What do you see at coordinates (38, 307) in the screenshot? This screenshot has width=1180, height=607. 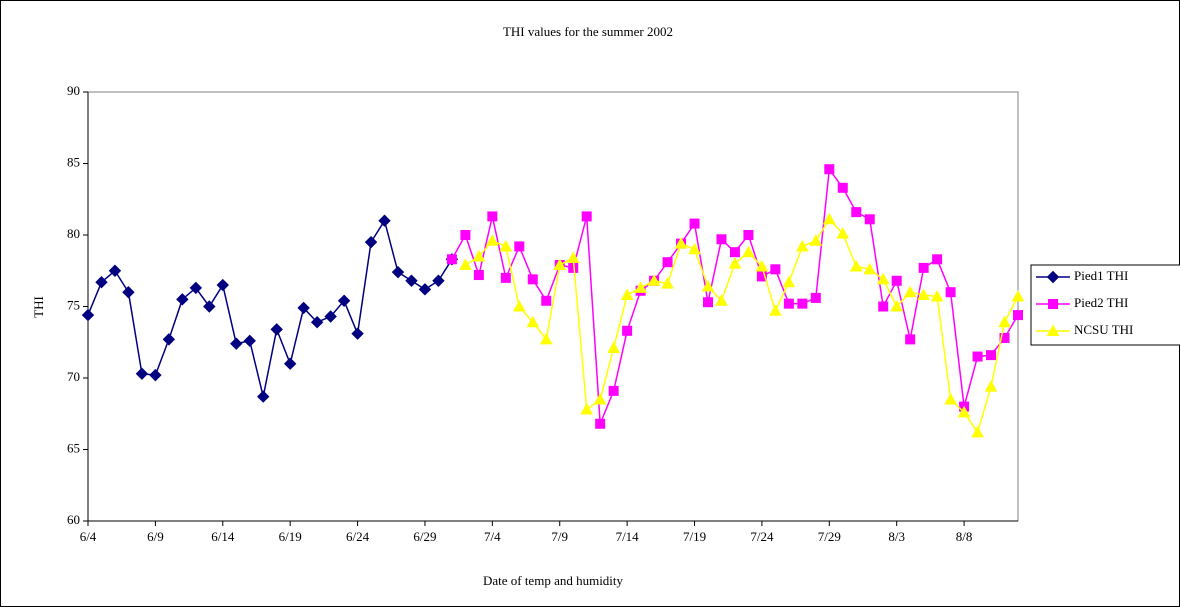 I see `y-axis-title: THI` at bounding box center [38, 307].